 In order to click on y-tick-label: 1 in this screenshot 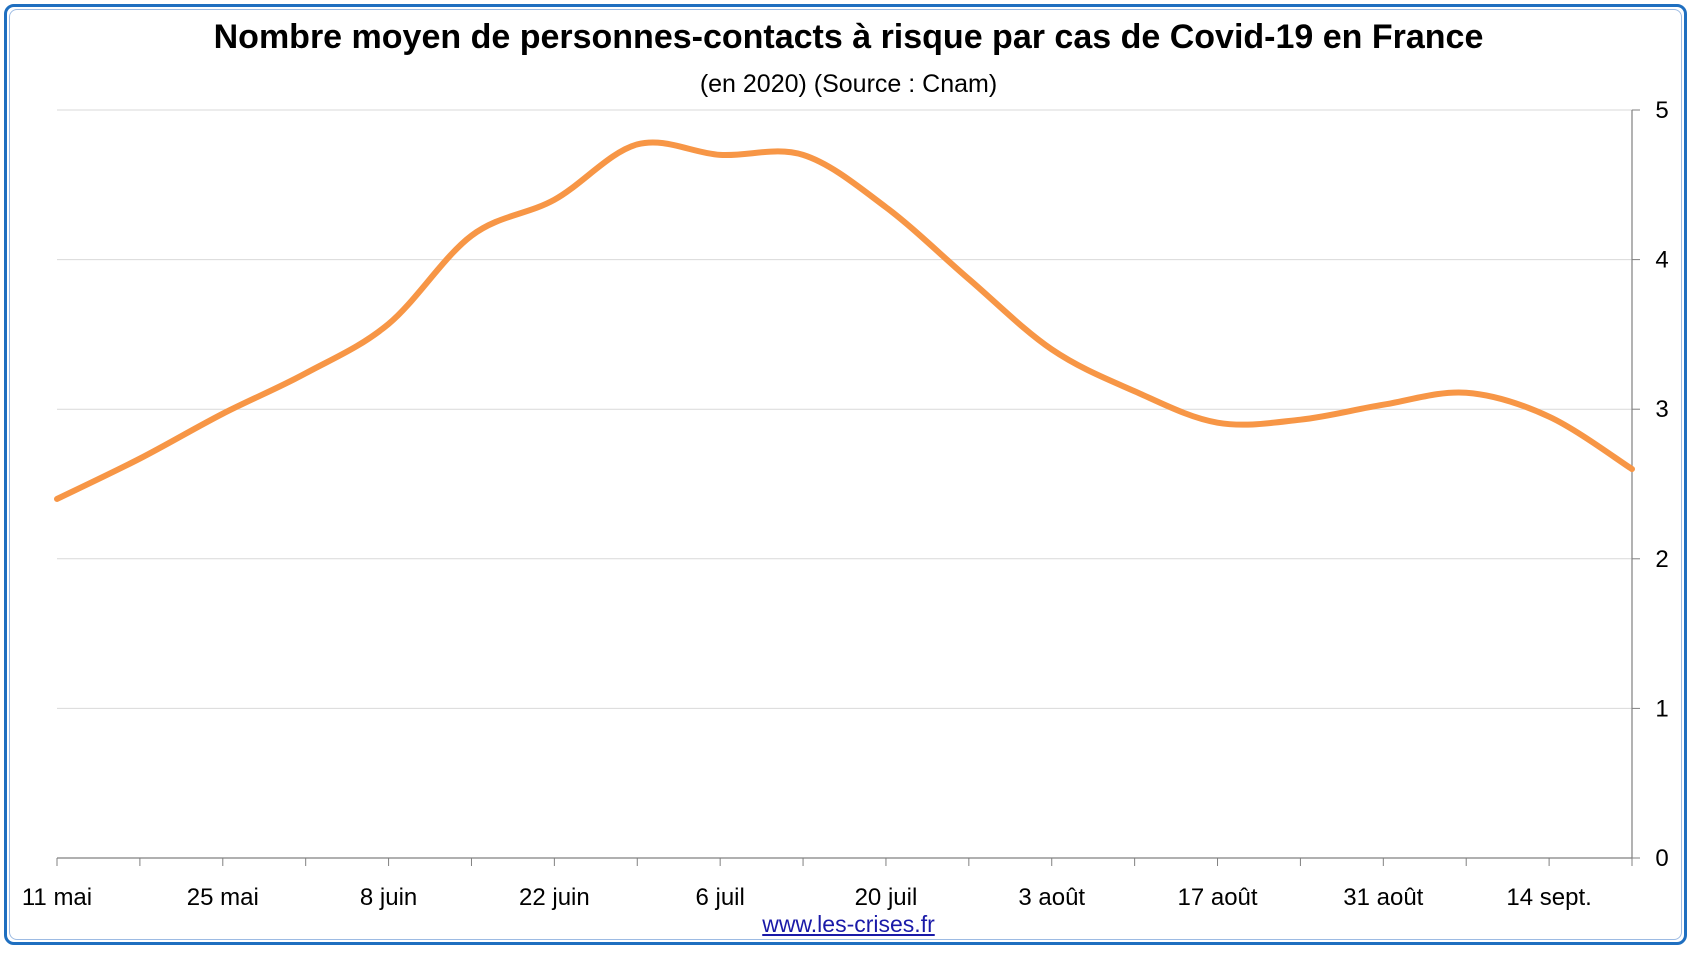, I will do `click(1661, 708)`.